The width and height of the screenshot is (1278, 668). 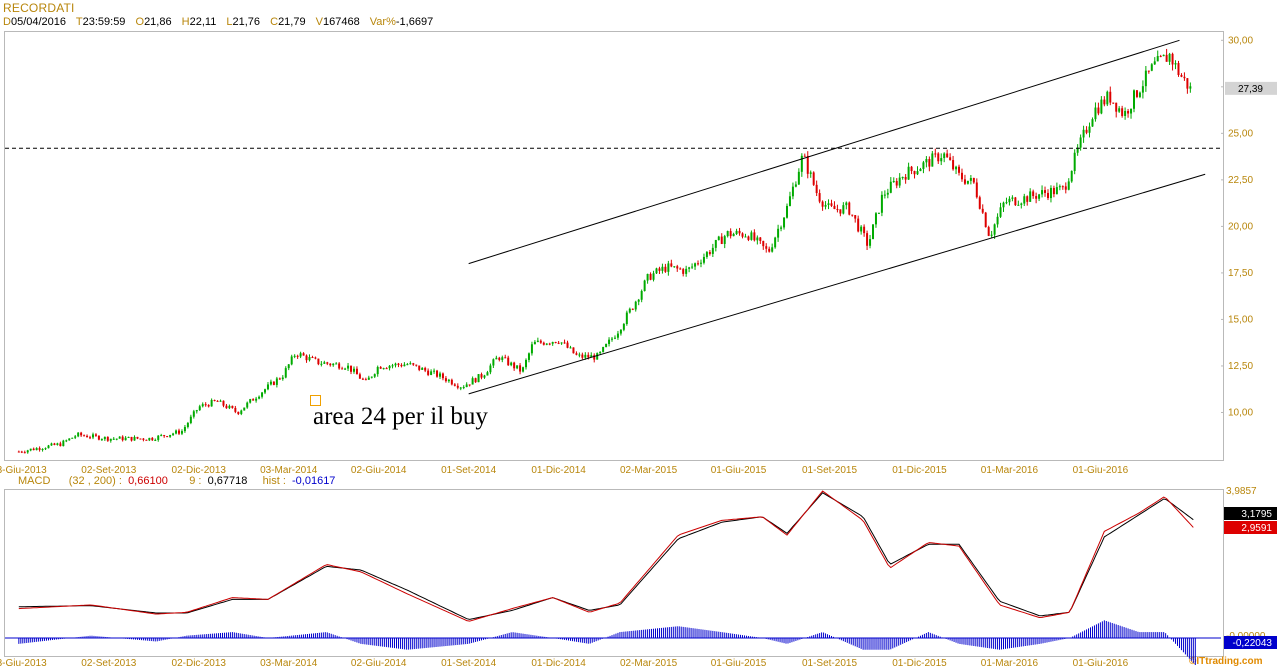 I want to click on x-tick-label: 01-Set-2015, so click(x=829, y=663).